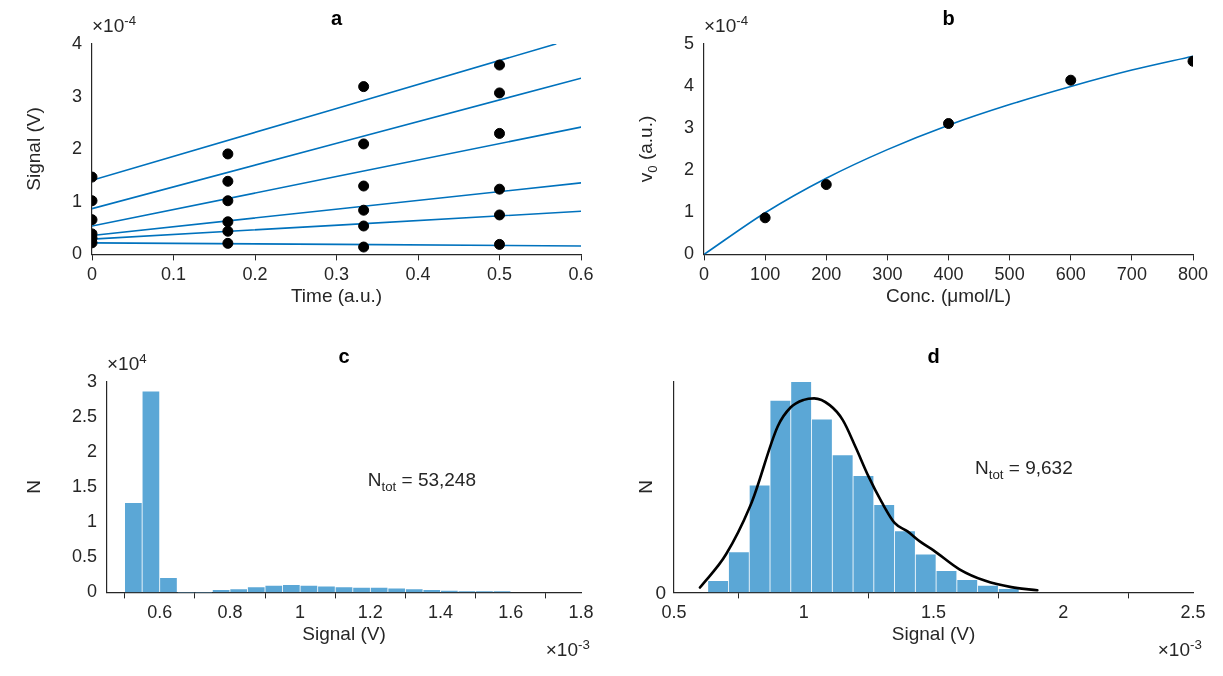 This screenshot has height=676, width=1223. Describe the element at coordinates (33, 149) in the screenshot. I see `y-axis-title: Signal (V)` at that location.